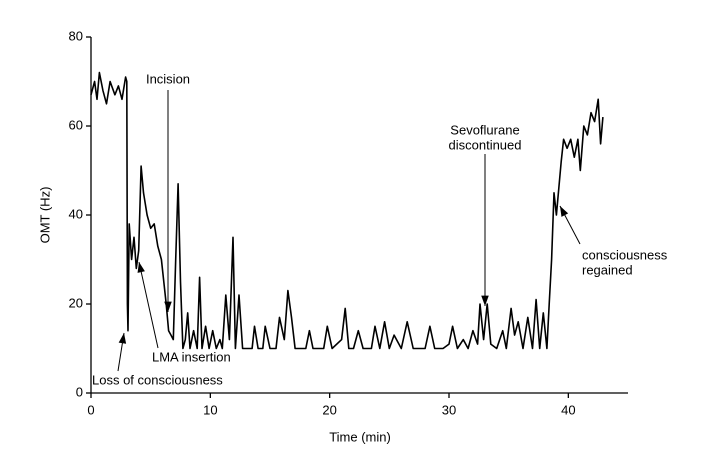 The image size is (705, 467). I want to click on annotation: consciousness, so click(625, 254).